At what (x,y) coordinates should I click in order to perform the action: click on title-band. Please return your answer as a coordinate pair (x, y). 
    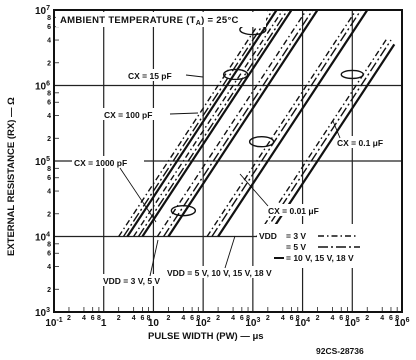
    Looking at the image, I should click on (161, 19).